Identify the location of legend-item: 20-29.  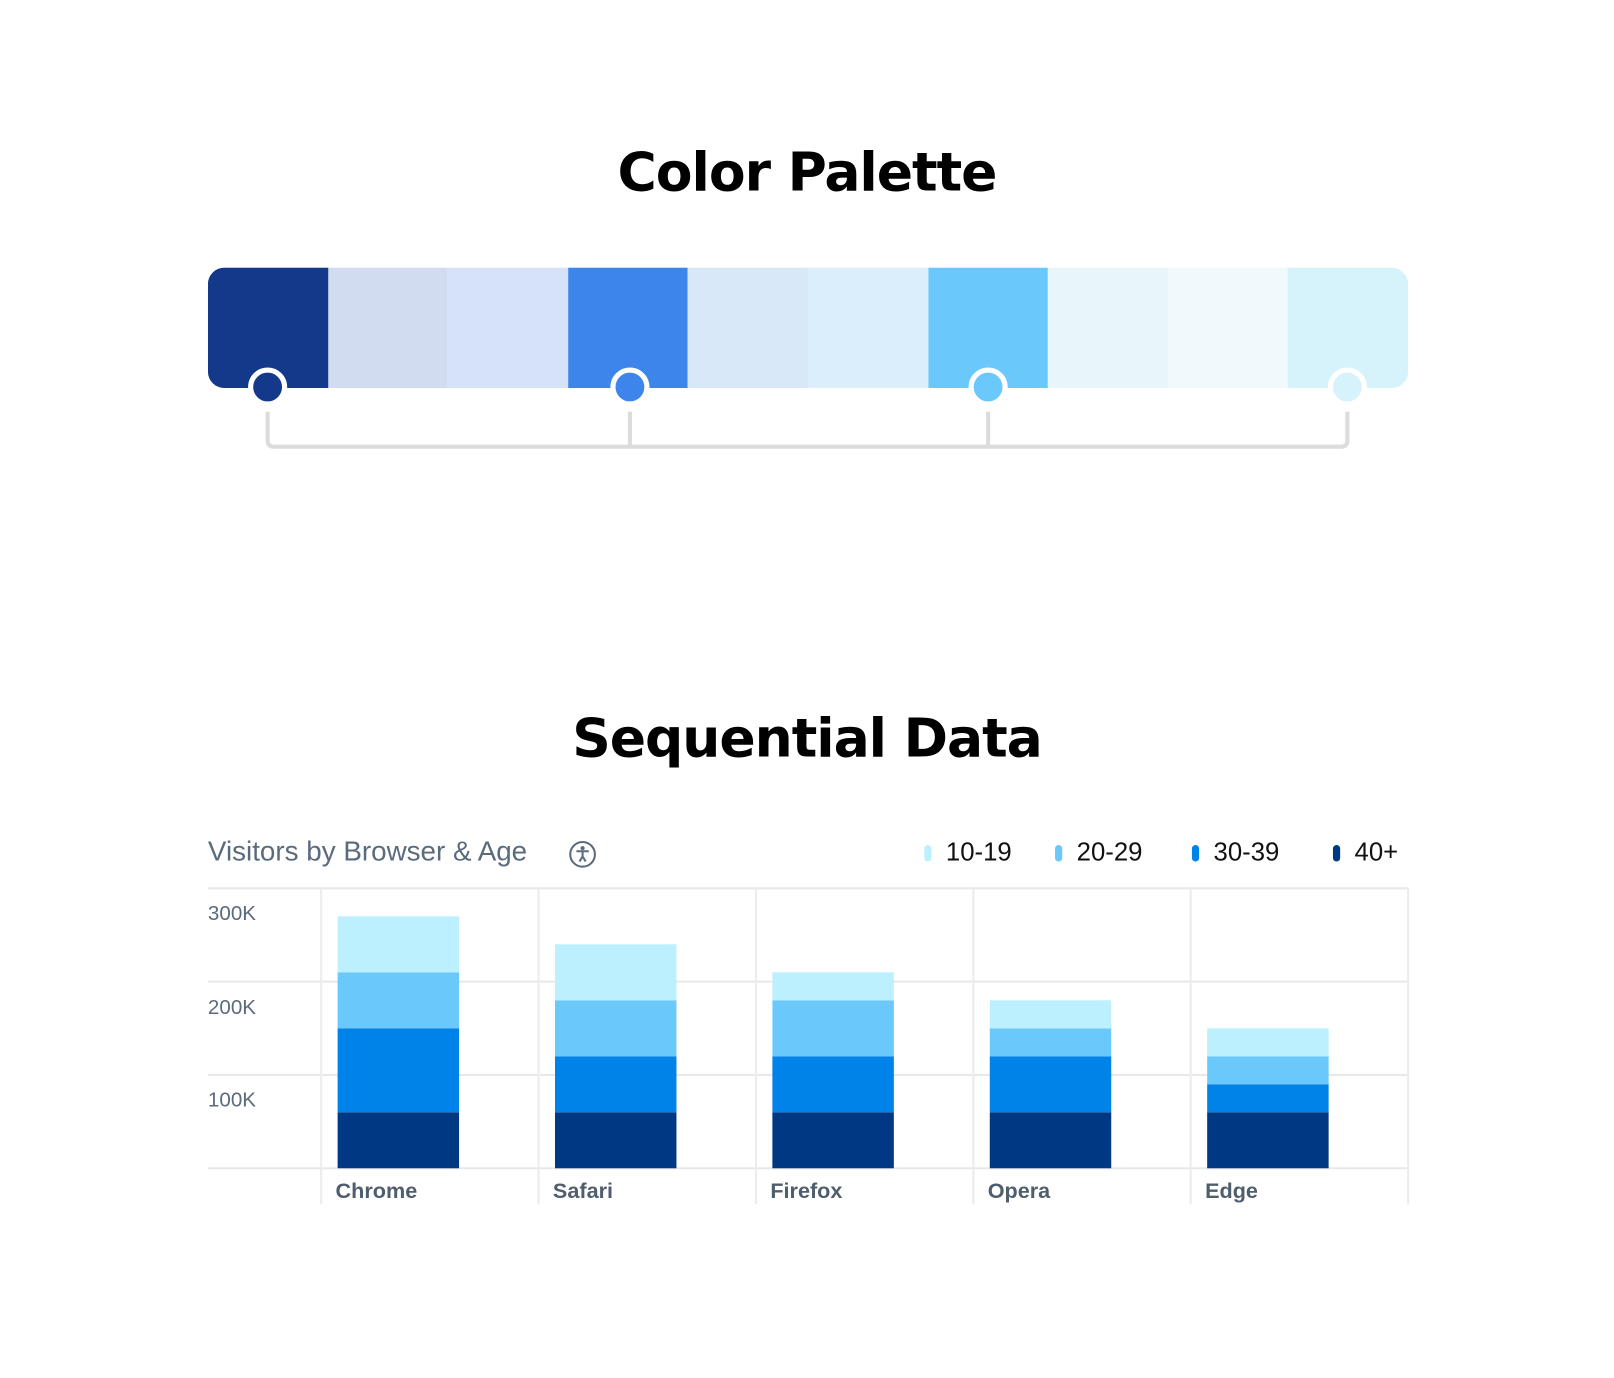
(1098, 853).